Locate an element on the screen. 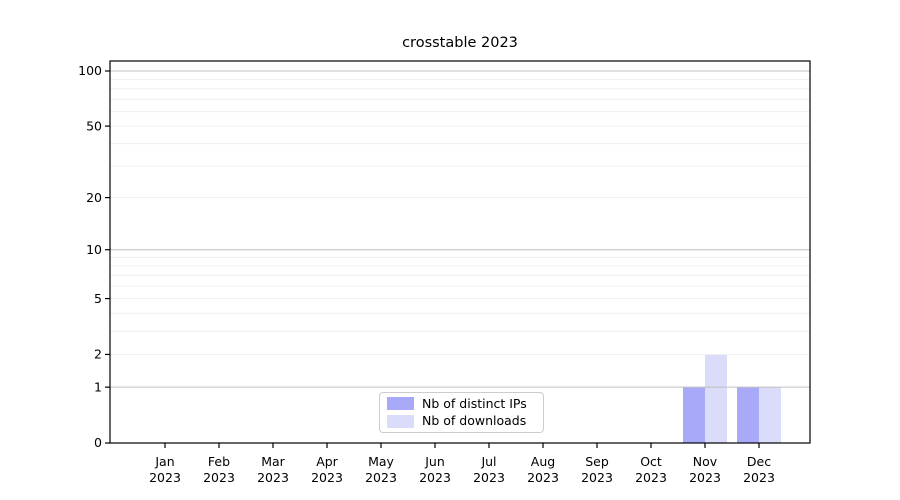 The width and height of the screenshot is (900, 500). bar-nov-downloads is located at coordinates (716, 398).